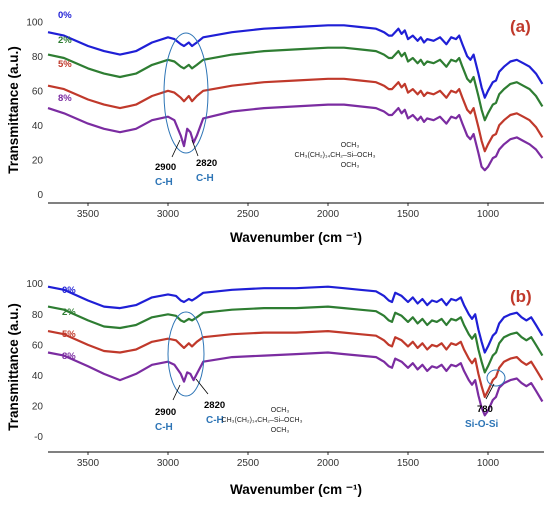  What do you see at coordinates (521, 296) in the screenshot?
I see `panel-label: (b)` at bounding box center [521, 296].